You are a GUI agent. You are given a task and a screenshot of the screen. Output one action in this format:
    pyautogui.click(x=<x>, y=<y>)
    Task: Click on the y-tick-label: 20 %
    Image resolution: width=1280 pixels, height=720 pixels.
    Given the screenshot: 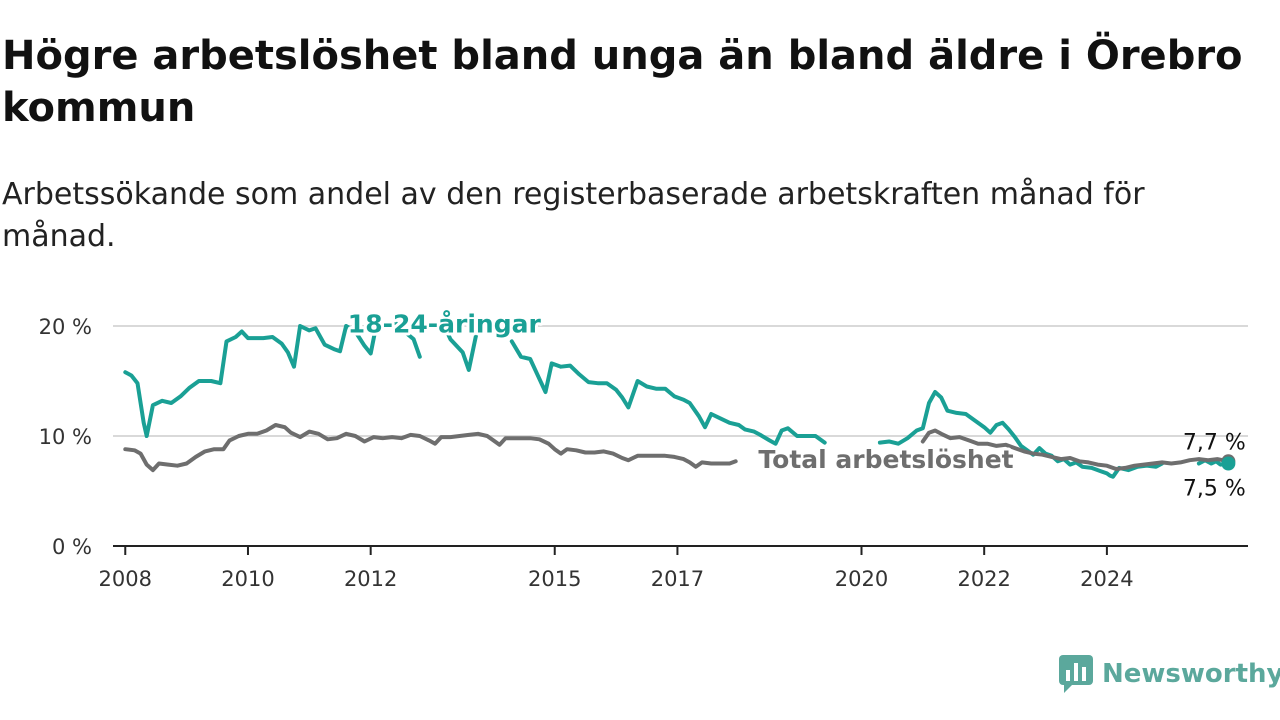 What is the action you would take?
    pyautogui.click(x=65, y=327)
    